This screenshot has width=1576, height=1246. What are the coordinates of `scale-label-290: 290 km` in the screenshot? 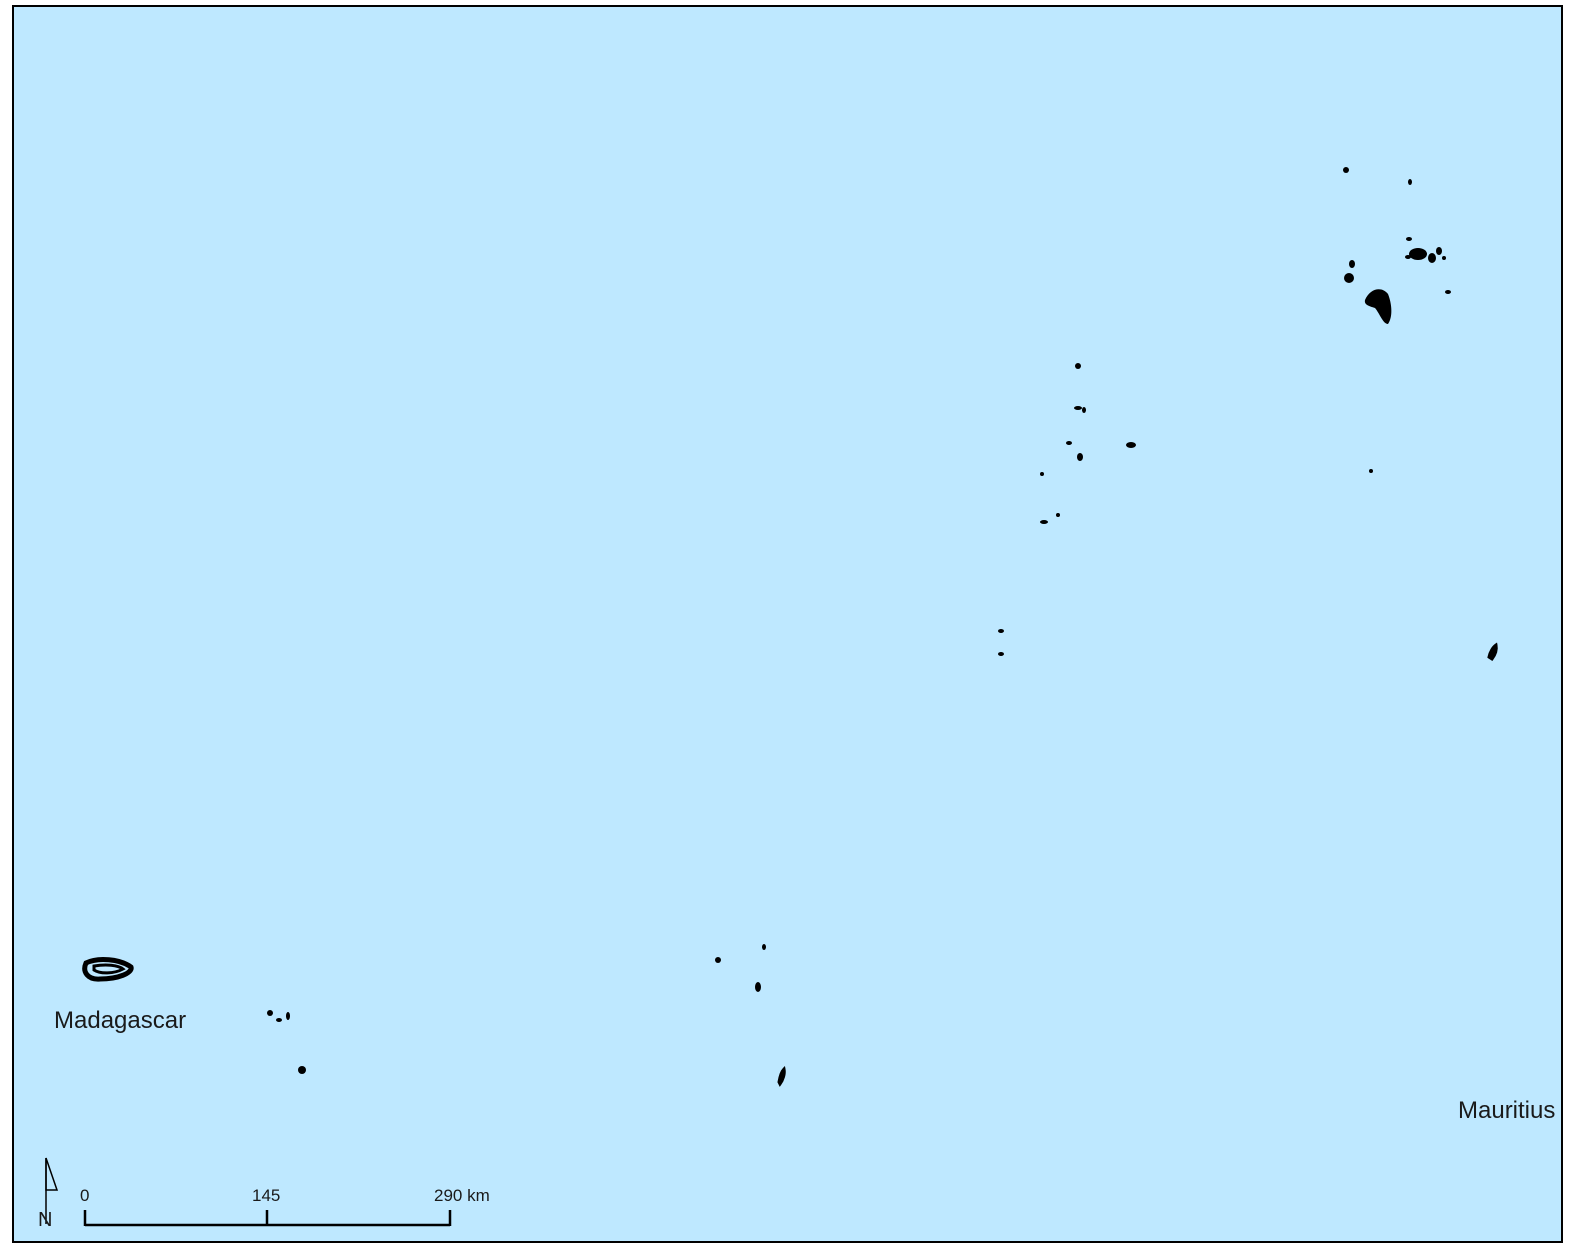 It's located at (462, 1195).